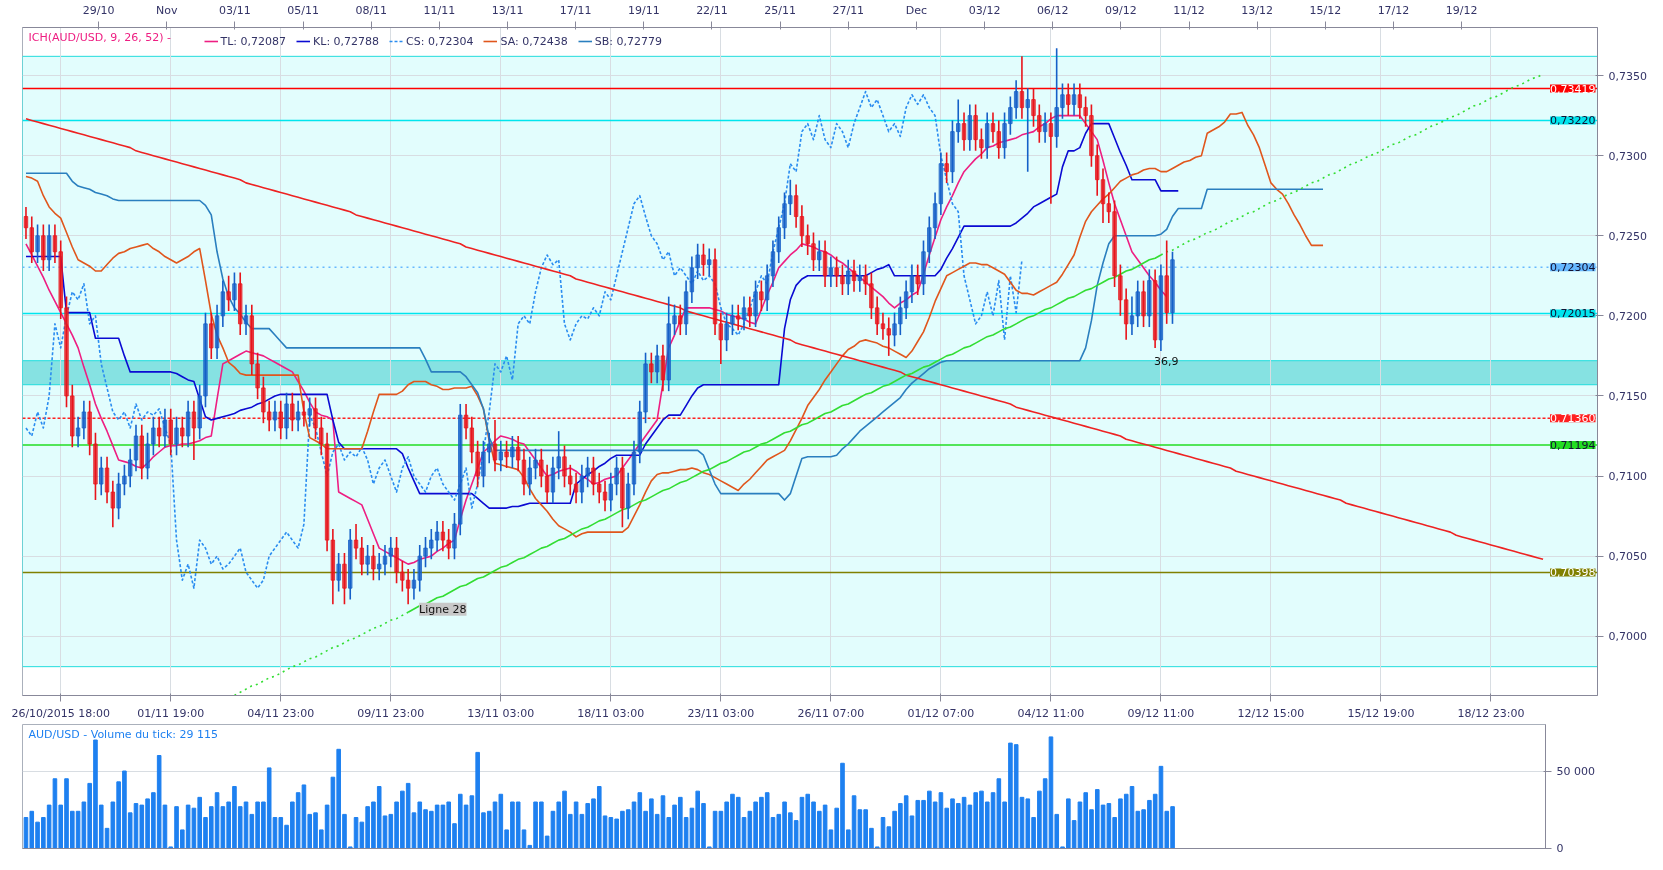 This screenshot has width=1663, height=870. I want to click on text: 09/12, so click(1121, 10).